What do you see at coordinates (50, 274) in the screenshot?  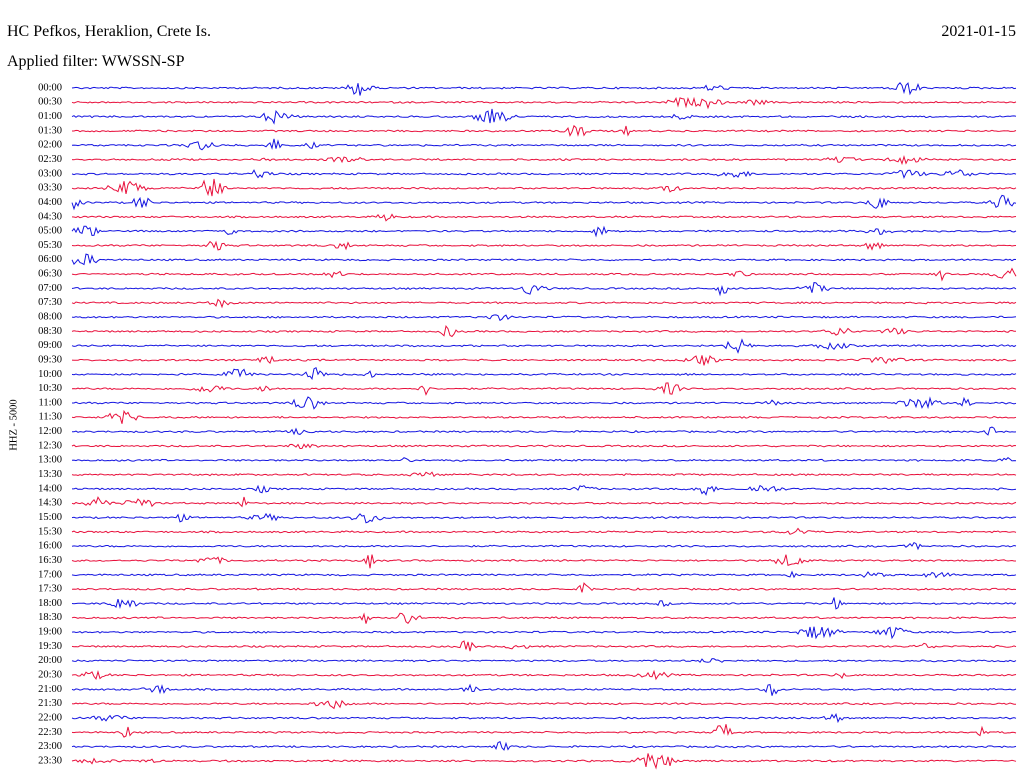 I see `time-label: 06:30` at bounding box center [50, 274].